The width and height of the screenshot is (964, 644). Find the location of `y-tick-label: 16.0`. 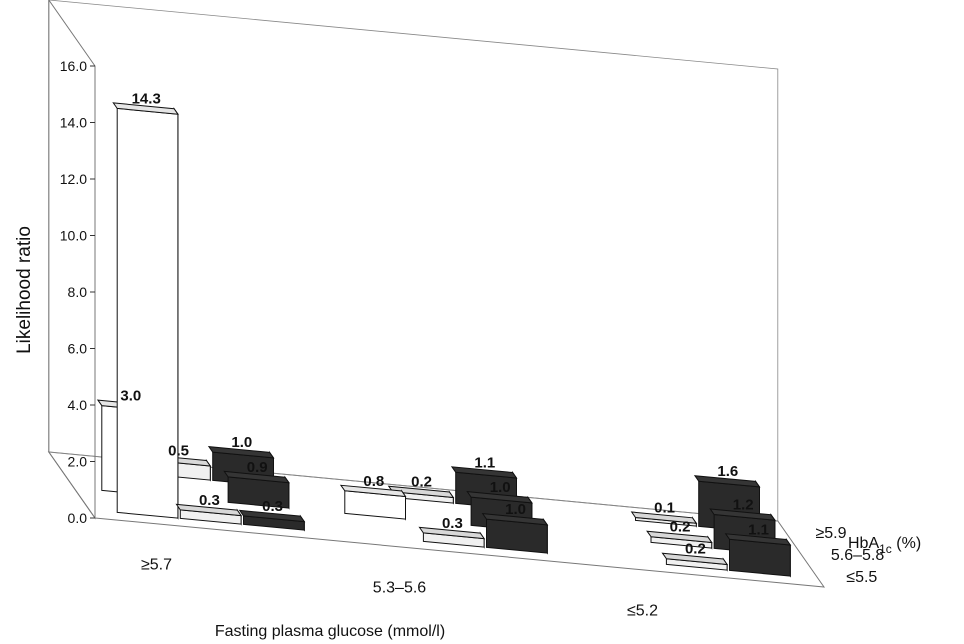

y-tick-label: 16.0 is located at coordinates (73, 66).